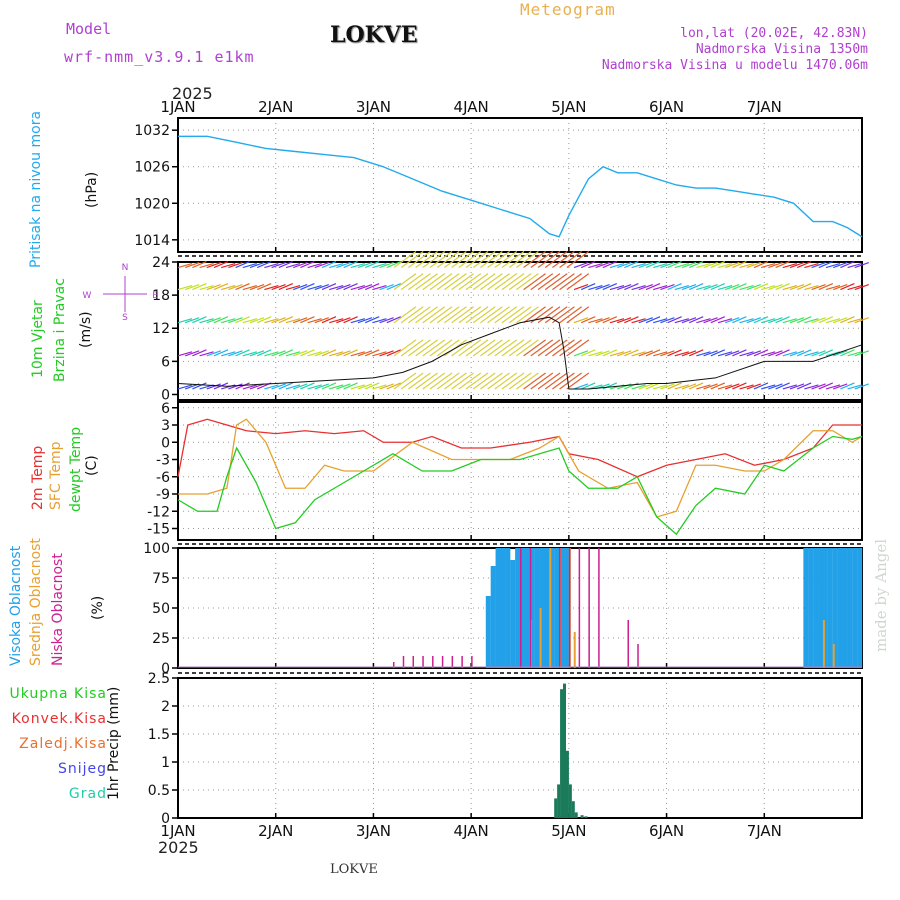  I want to click on y-tick-label: 0, so click(165, 395).